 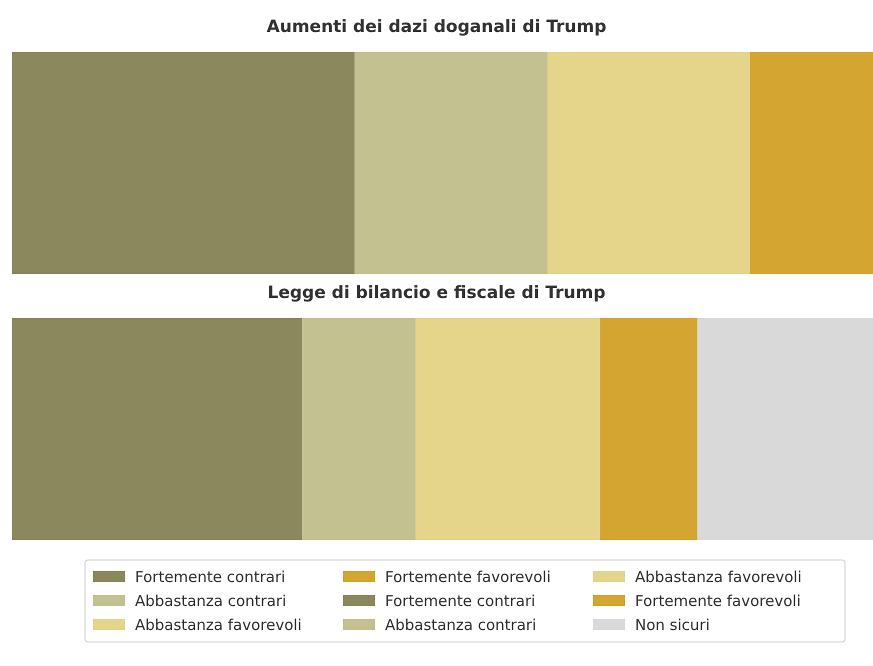 What do you see at coordinates (672, 625) in the screenshot?
I see `legend-label: Non sicuri` at bounding box center [672, 625].